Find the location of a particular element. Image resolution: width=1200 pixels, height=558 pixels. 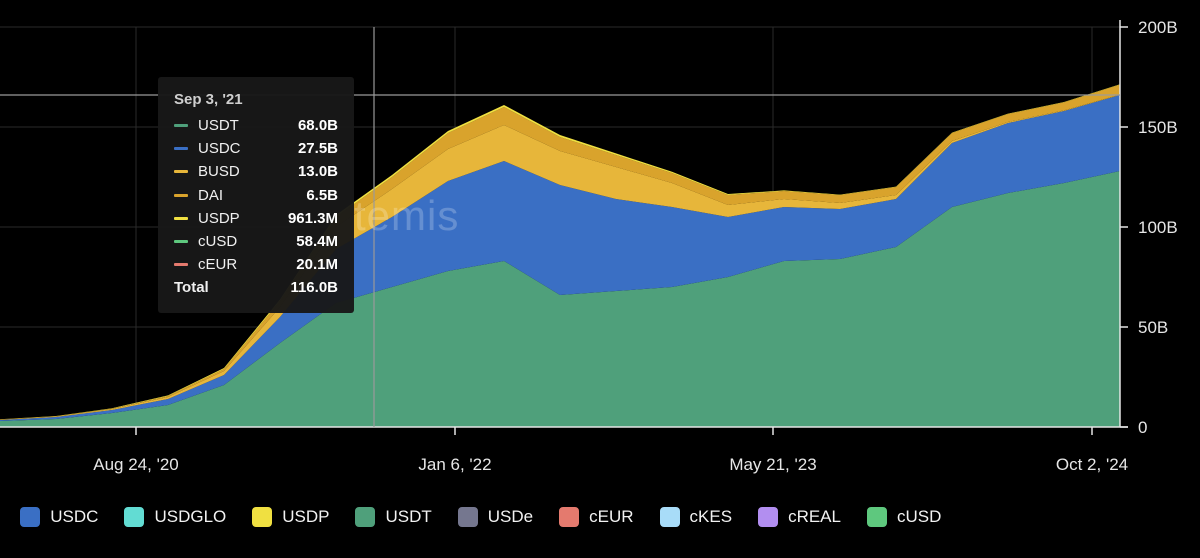

legend: DUSDCUSDGLOUSDPUSDTUSDecEURcKEScREALcUSD is located at coordinates (483, 517).